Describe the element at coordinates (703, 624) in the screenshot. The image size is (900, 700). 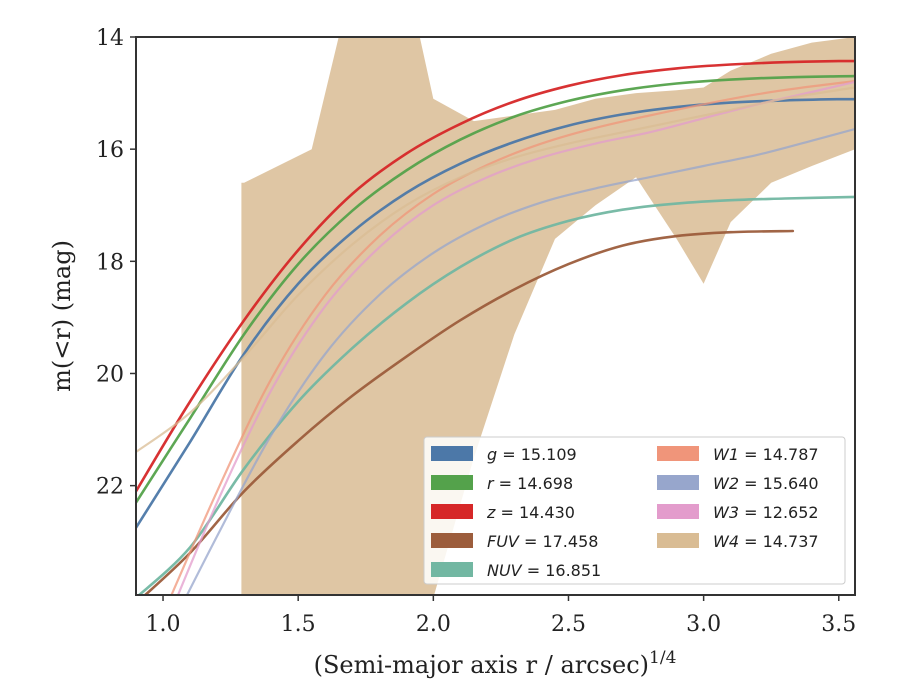
I see `x-tick-label: 3.0` at that location.